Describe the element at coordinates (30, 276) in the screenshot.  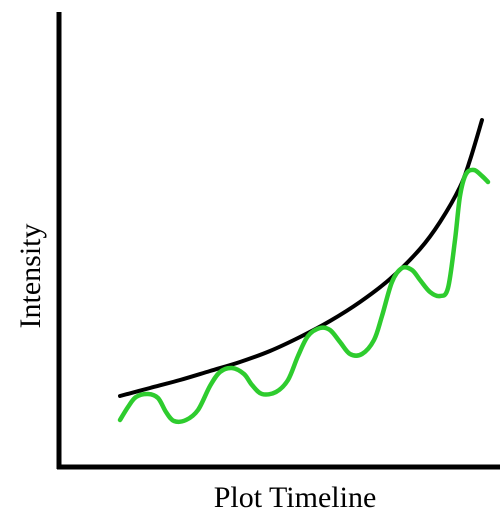
I see `y-axis-label: Intensity` at that location.